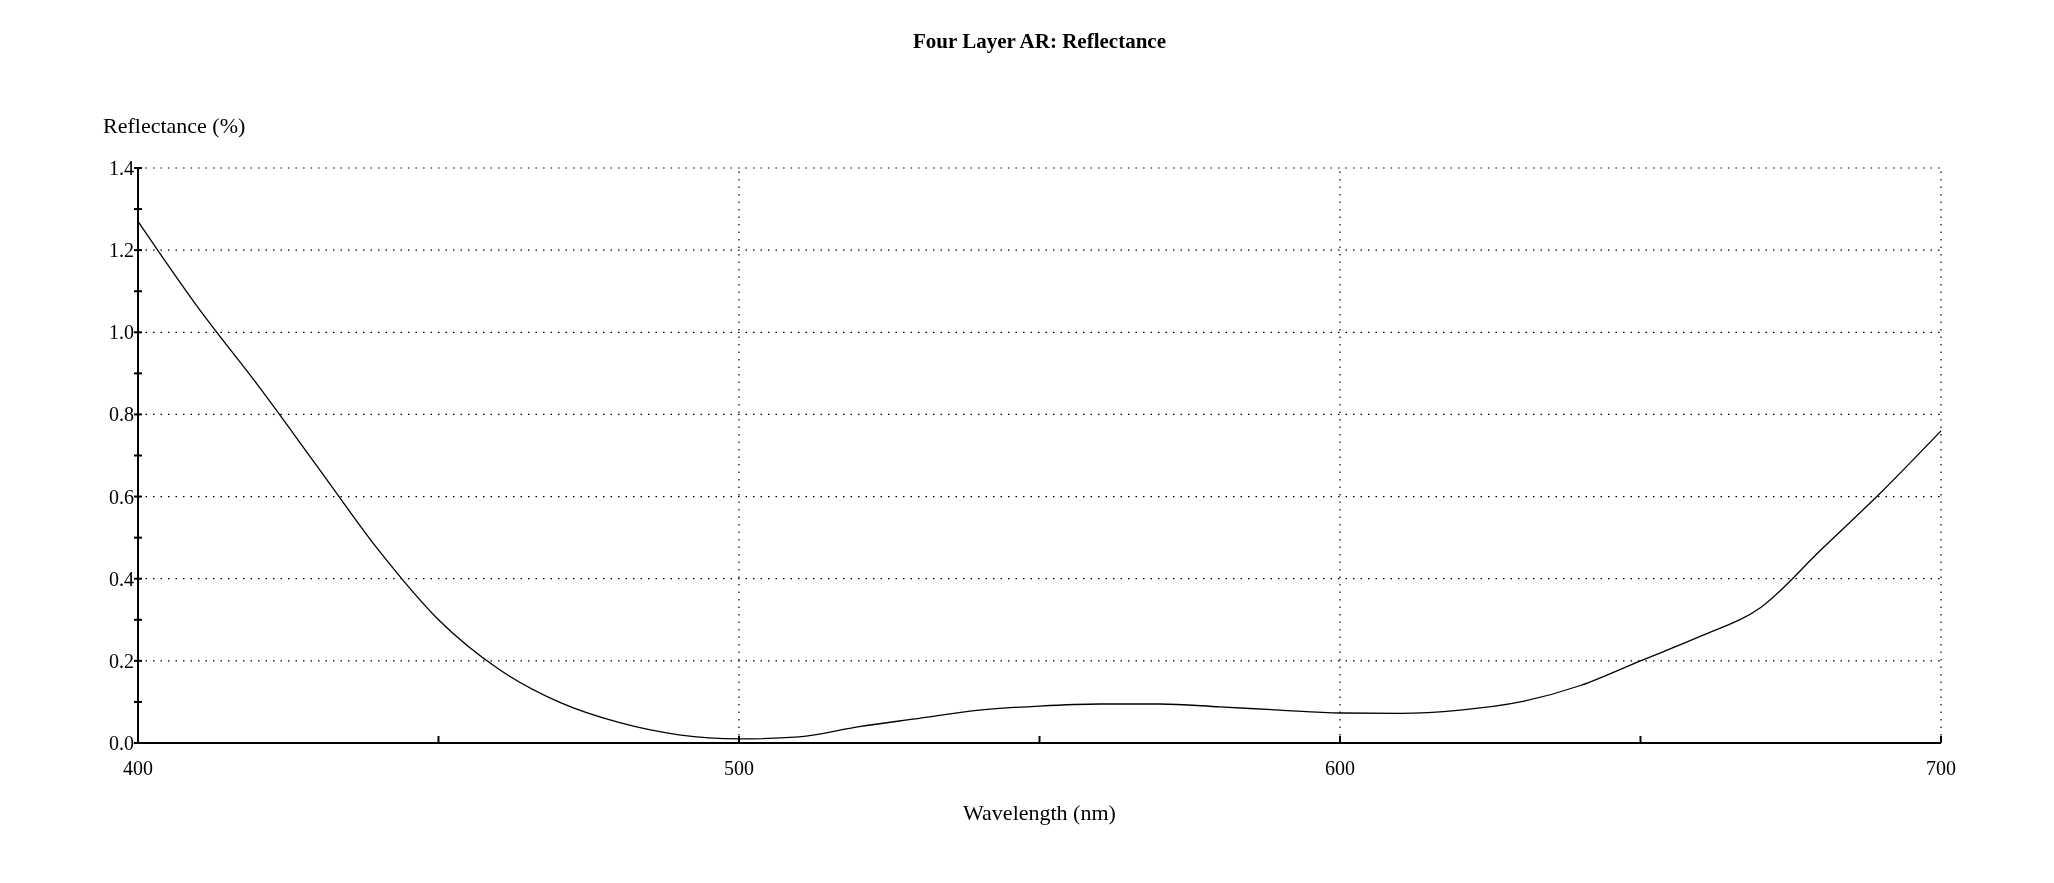  I want to click on y-tick-label: 0.0, so click(121, 743).